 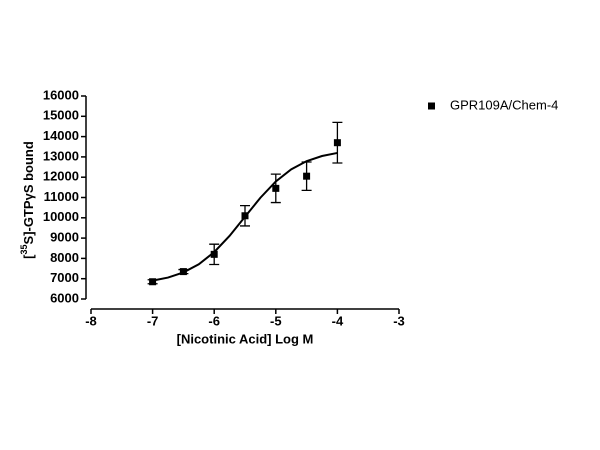 What do you see at coordinates (64, 297) in the screenshot?
I see `y-tick-label: 6000` at bounding box center [64, 297].